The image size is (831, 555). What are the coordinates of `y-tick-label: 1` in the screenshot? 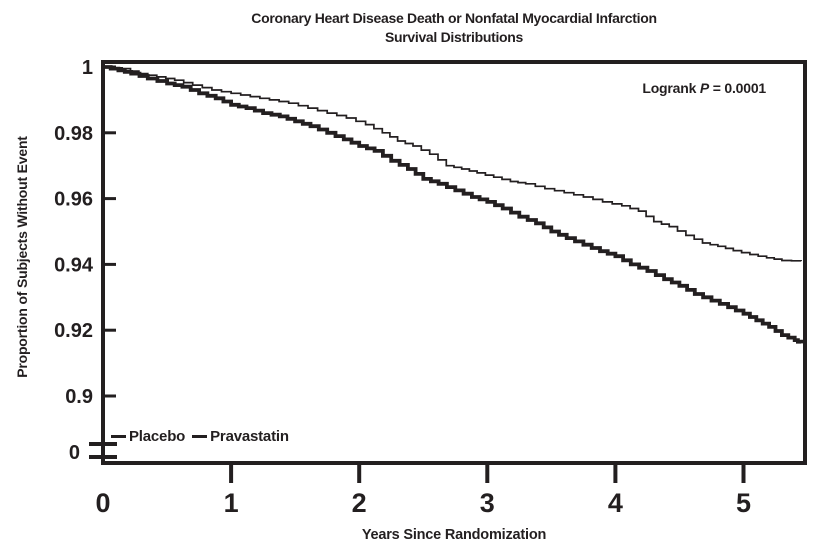 It's located at (87, 68).